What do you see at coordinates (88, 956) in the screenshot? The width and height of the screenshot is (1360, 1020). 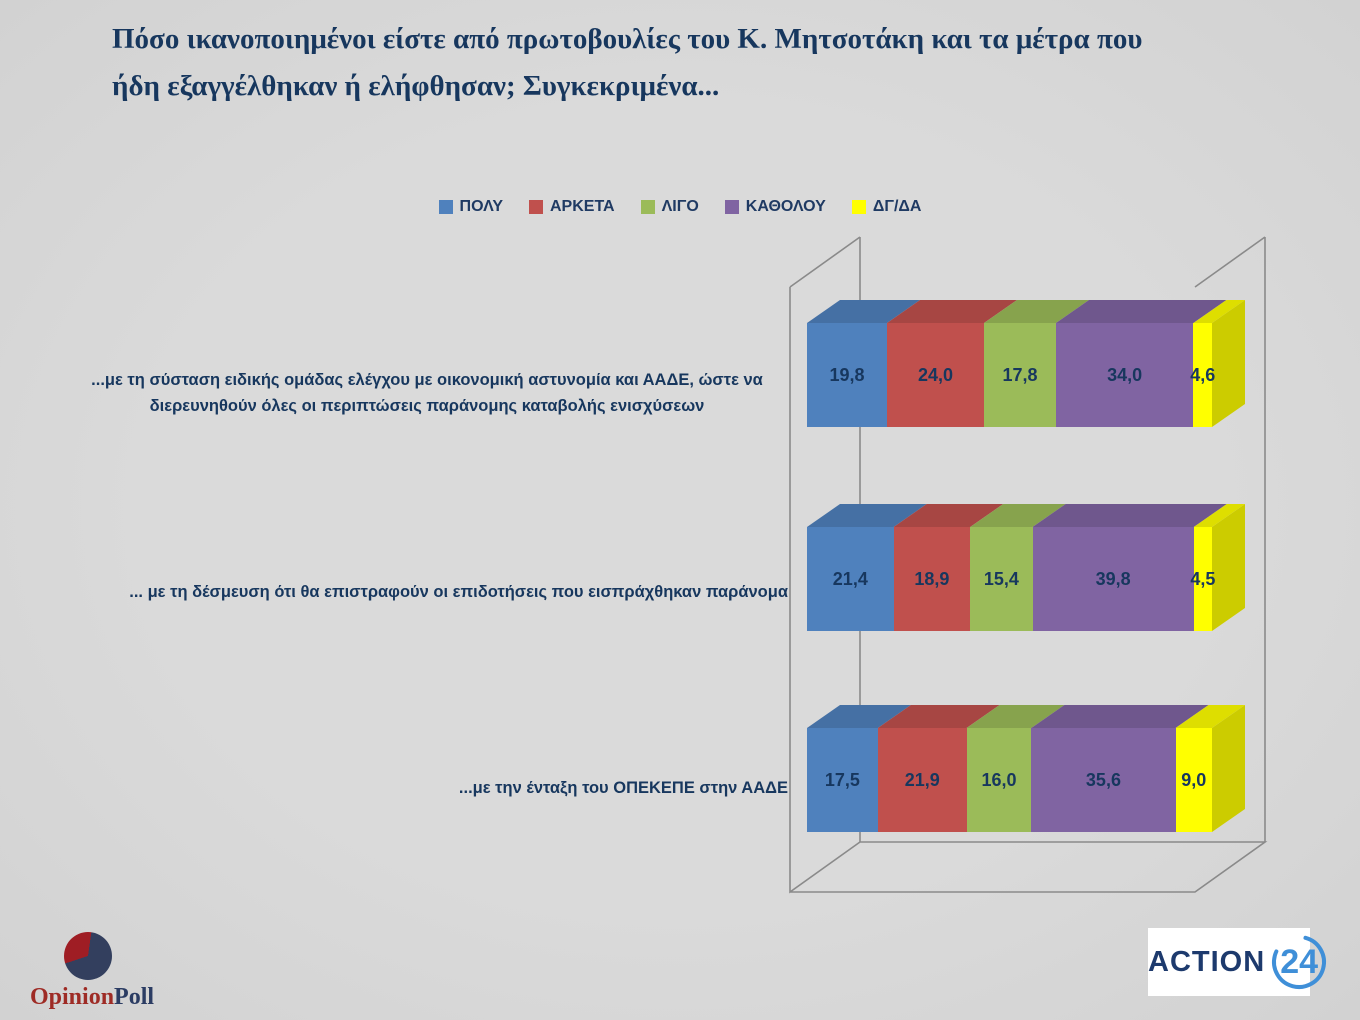 I see `opinion-poll-pie-icon` at bounding box center [88, 956].